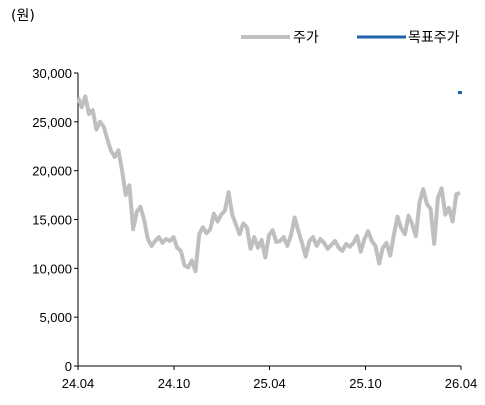 The width and height of the screenshot is (485, 405). What do you see at coordinates (174, 383) in the screenshot?
I see `x-tick-label: 24.10` at bounding box center [174, 383].